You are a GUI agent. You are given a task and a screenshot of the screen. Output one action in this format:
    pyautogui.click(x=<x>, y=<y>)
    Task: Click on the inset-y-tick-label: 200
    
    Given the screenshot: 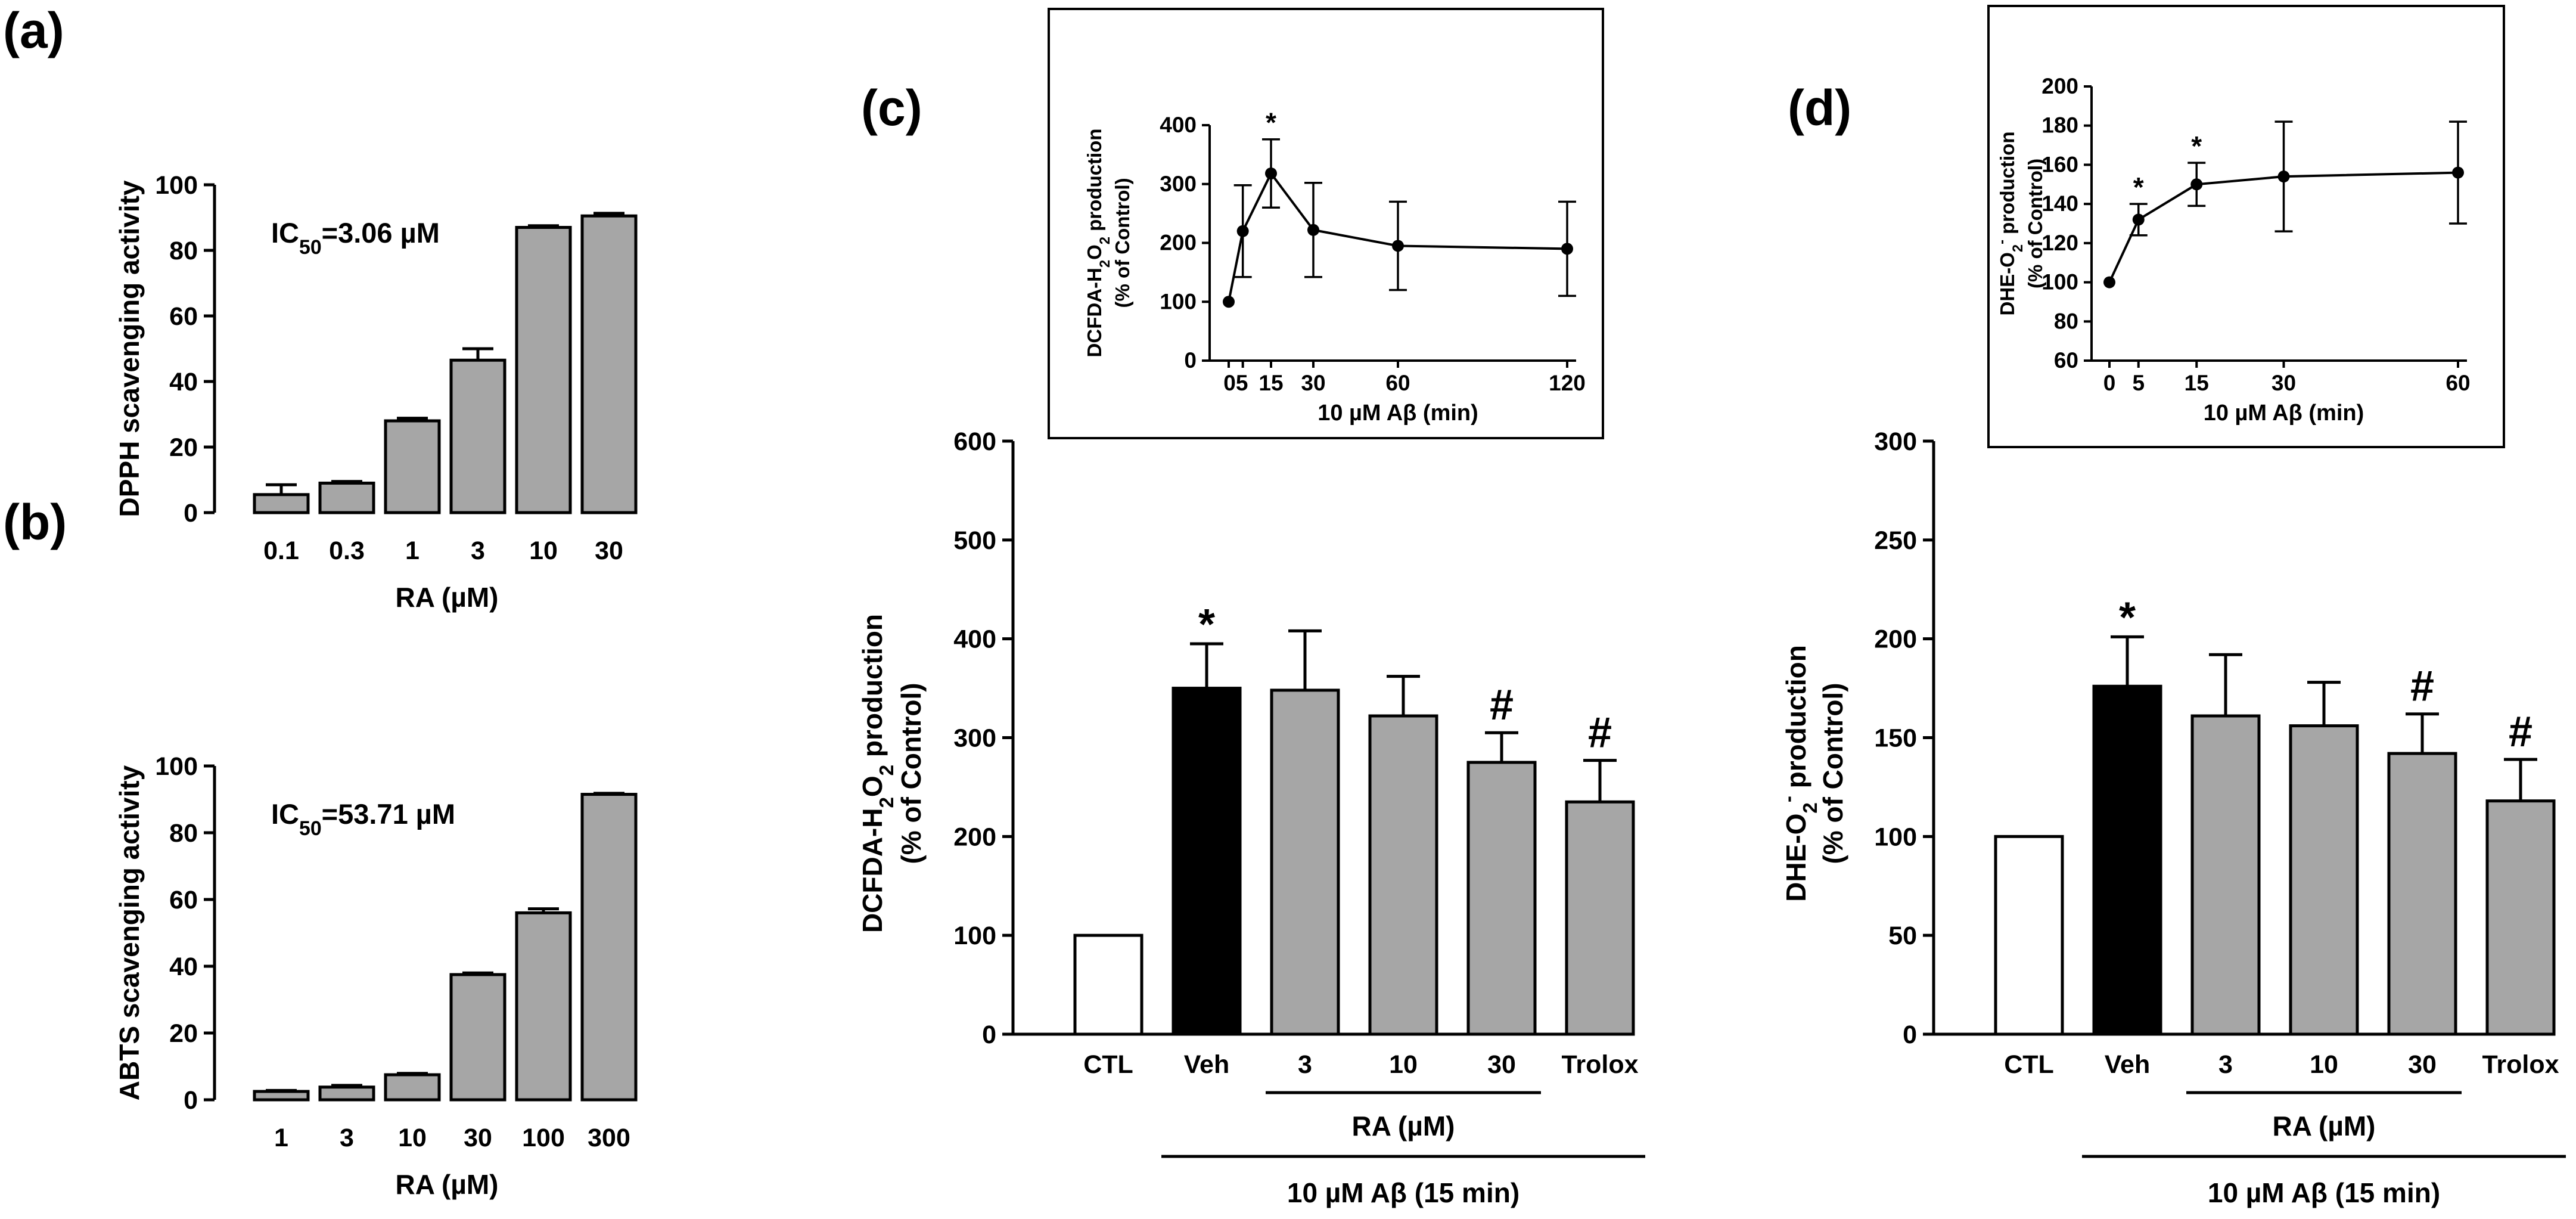 What is the action you would take?
    pyautogui.click(x=1178, y=243)
    